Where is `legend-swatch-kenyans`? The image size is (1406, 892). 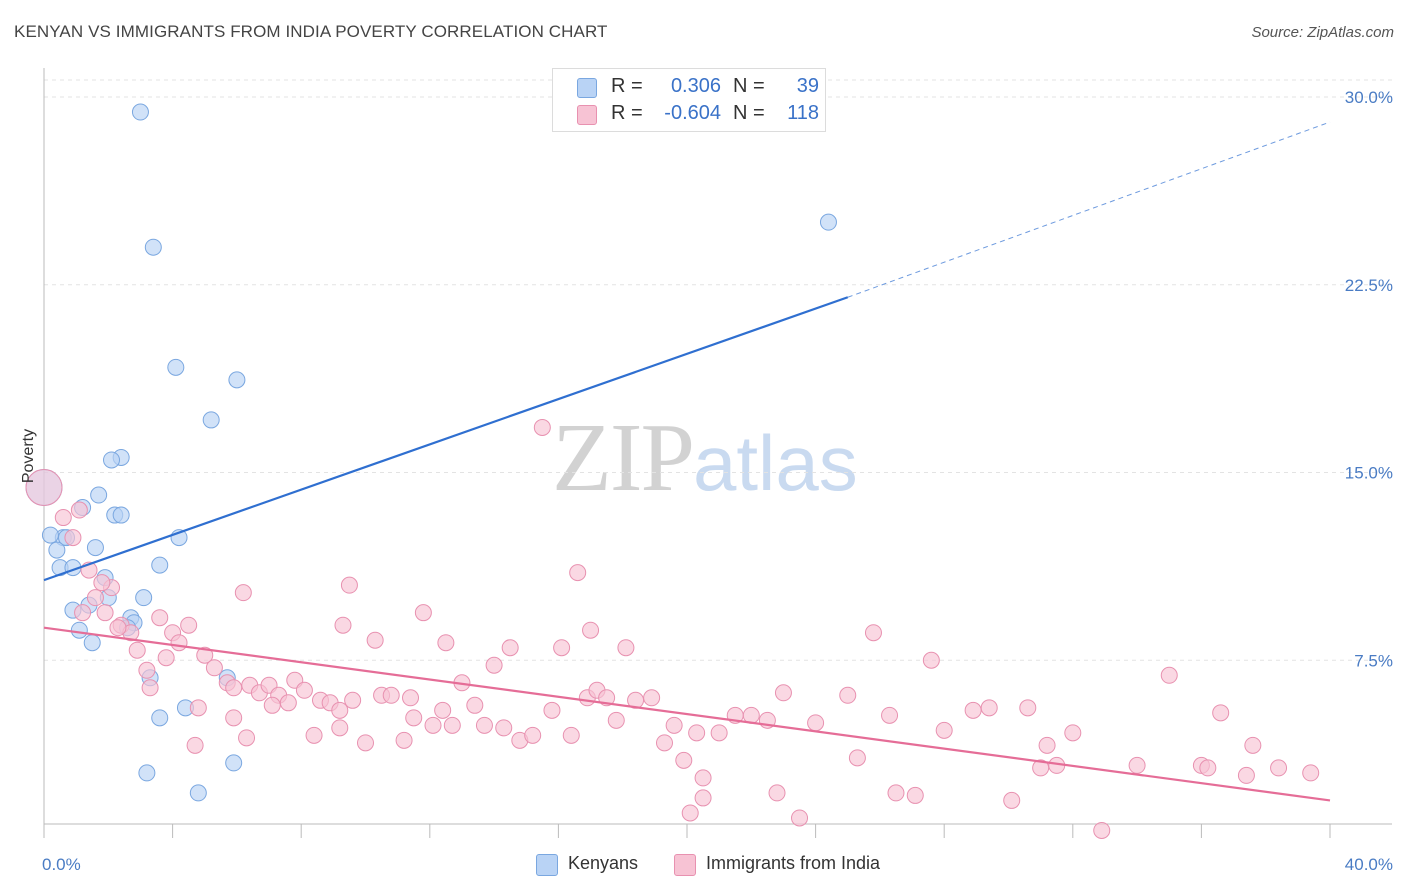
legend-swatch-kenyans is located at coordinates (587, 88).